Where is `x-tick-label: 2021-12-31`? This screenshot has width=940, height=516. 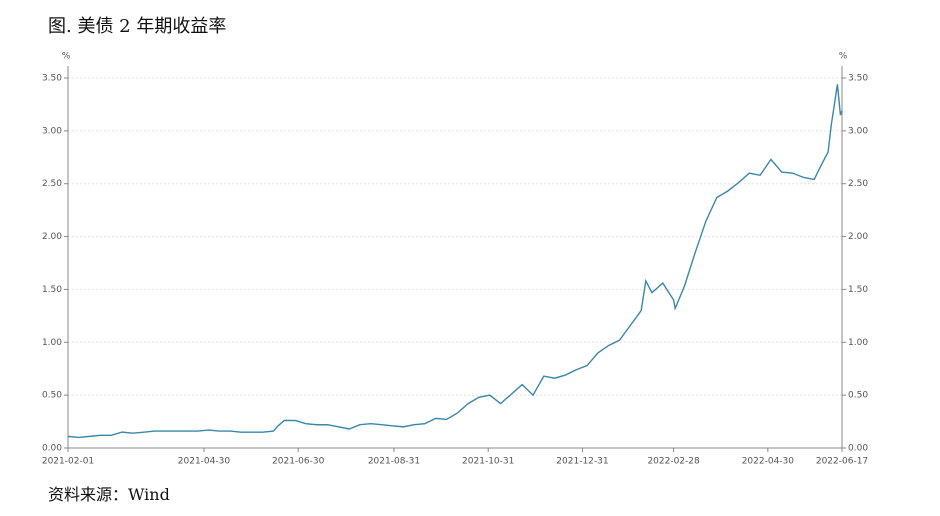
x-tick-label: 2021-12-31 is located at coordinates (582, 462).